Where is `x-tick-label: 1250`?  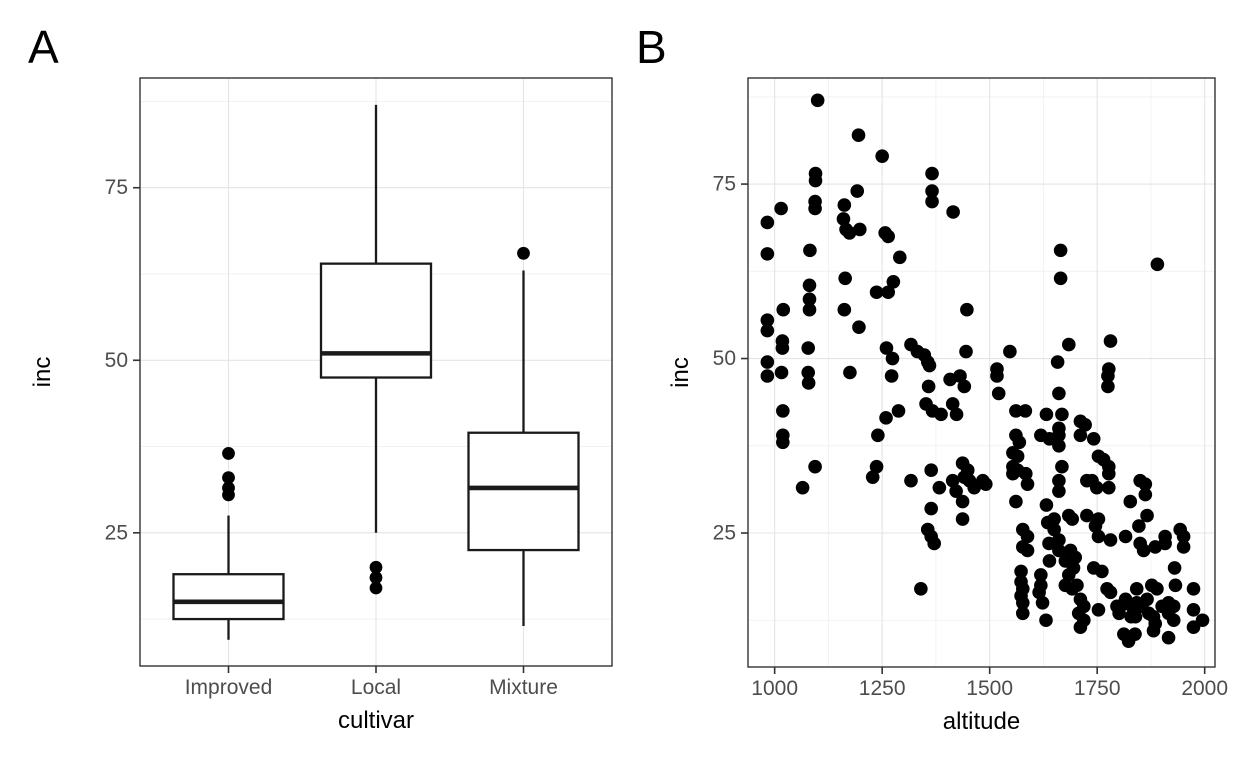 x-tick-label: 1250 is located at coordinates (882, 688).